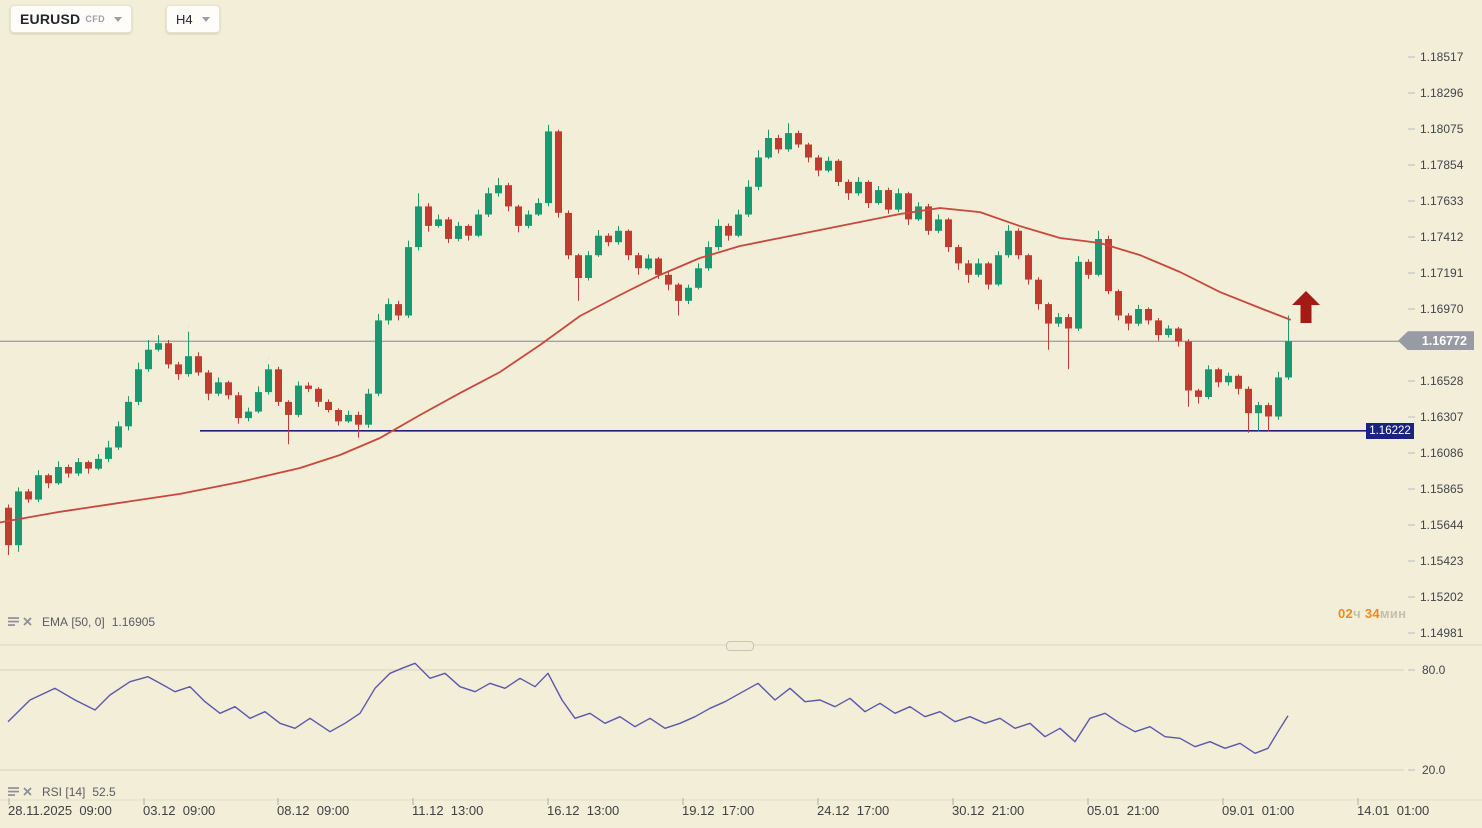  I want to click on pane-resize-handle, so click(740, 646).